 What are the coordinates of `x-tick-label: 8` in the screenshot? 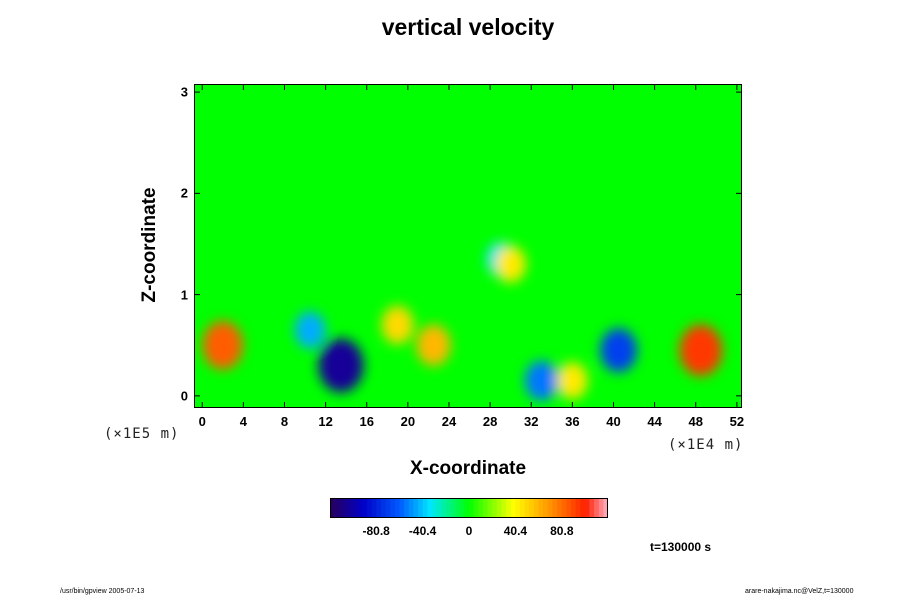 It's located at (284, 421).